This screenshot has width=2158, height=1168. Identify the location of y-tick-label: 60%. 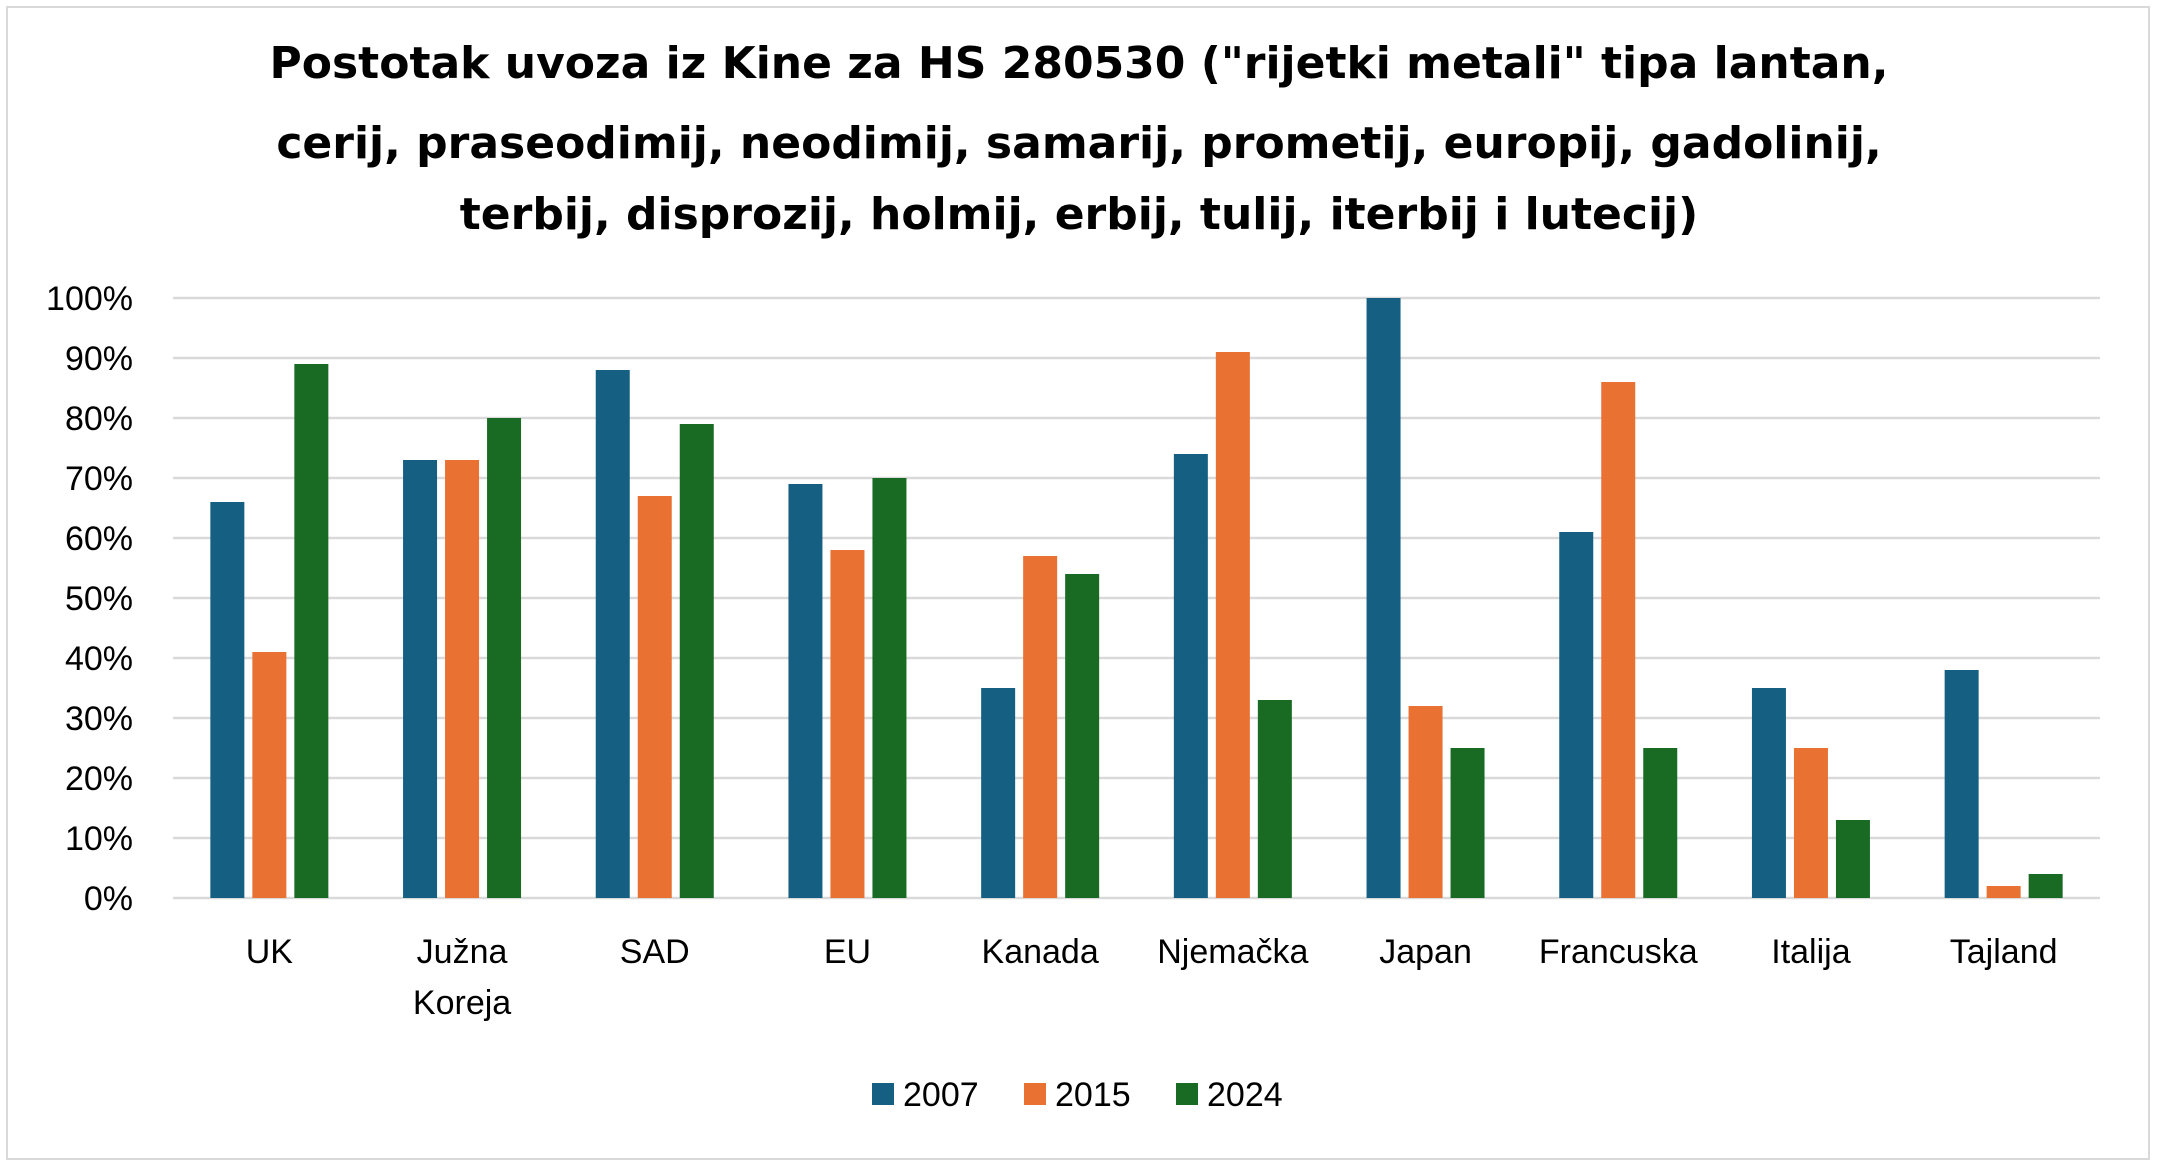
(99, 539).